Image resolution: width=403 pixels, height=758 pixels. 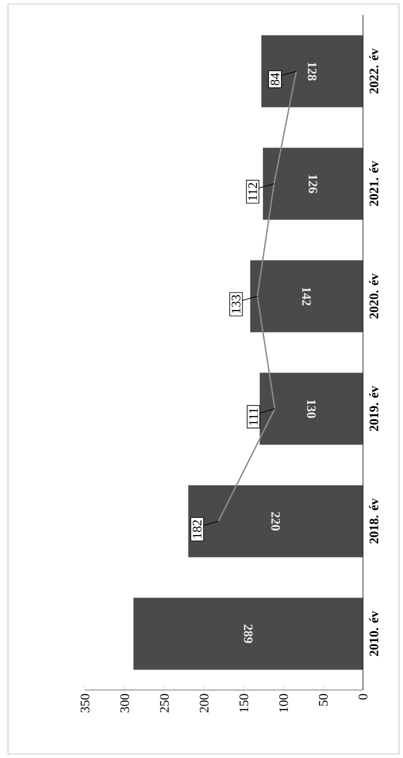 What do you see at coordinates (275, 79) in the screenshot?
I see `data-label: 84` at bounding box center [275, 79].